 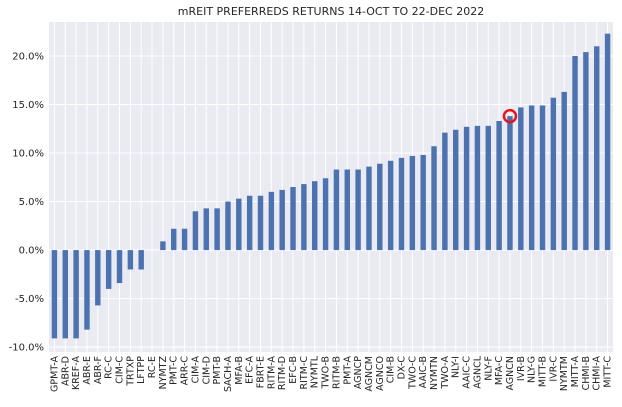 I want to click on bar-agnco, so click(x=380, y=207).